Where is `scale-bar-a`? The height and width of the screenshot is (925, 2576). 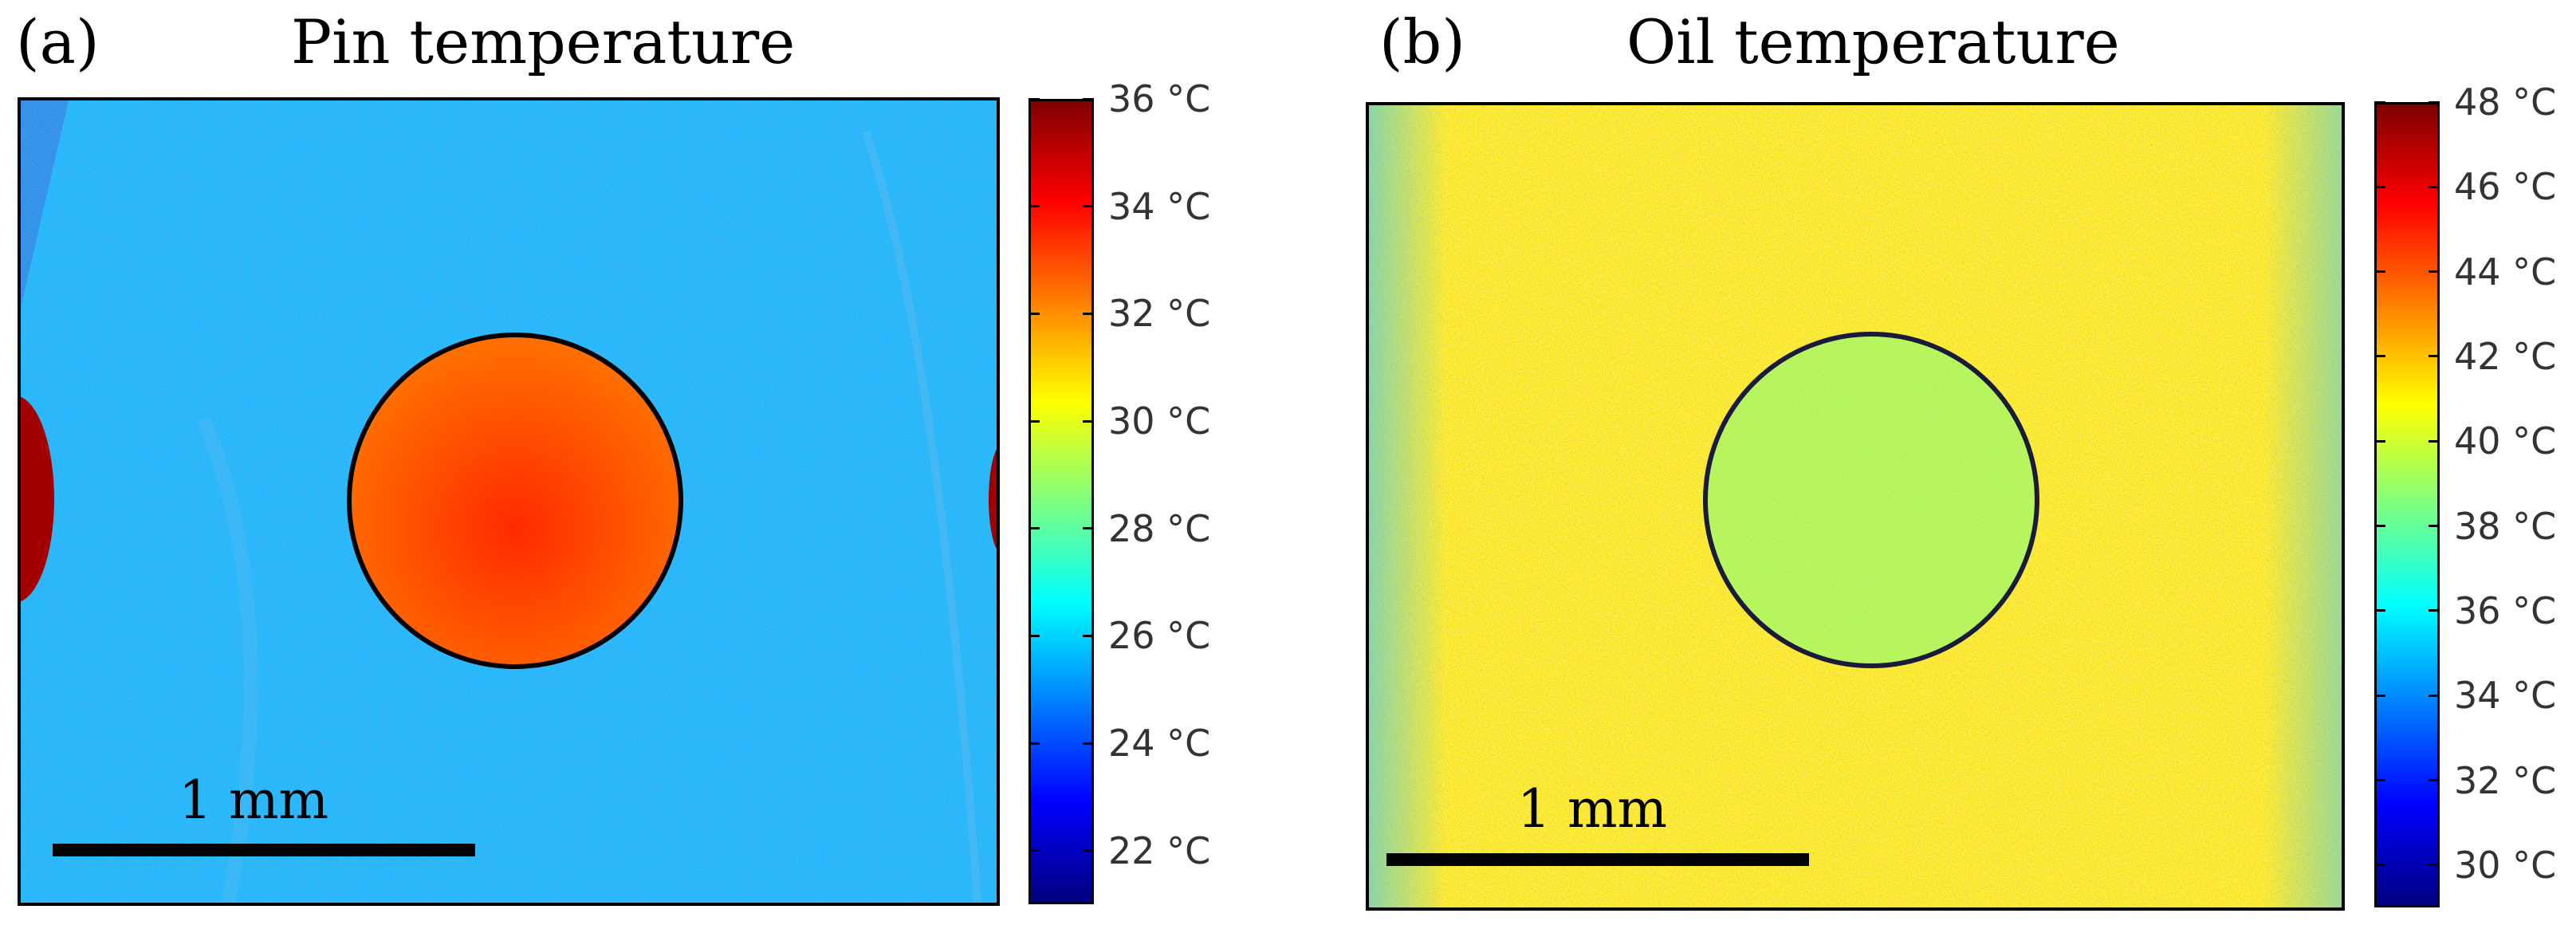
scale-bar-a is located at coordinates (264, 850).